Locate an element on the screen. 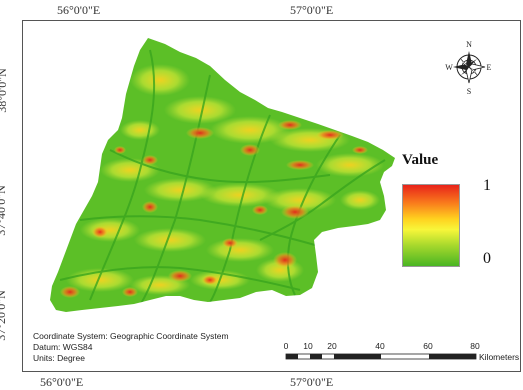  north-arrow-icon is located at coordinates (469, 67).